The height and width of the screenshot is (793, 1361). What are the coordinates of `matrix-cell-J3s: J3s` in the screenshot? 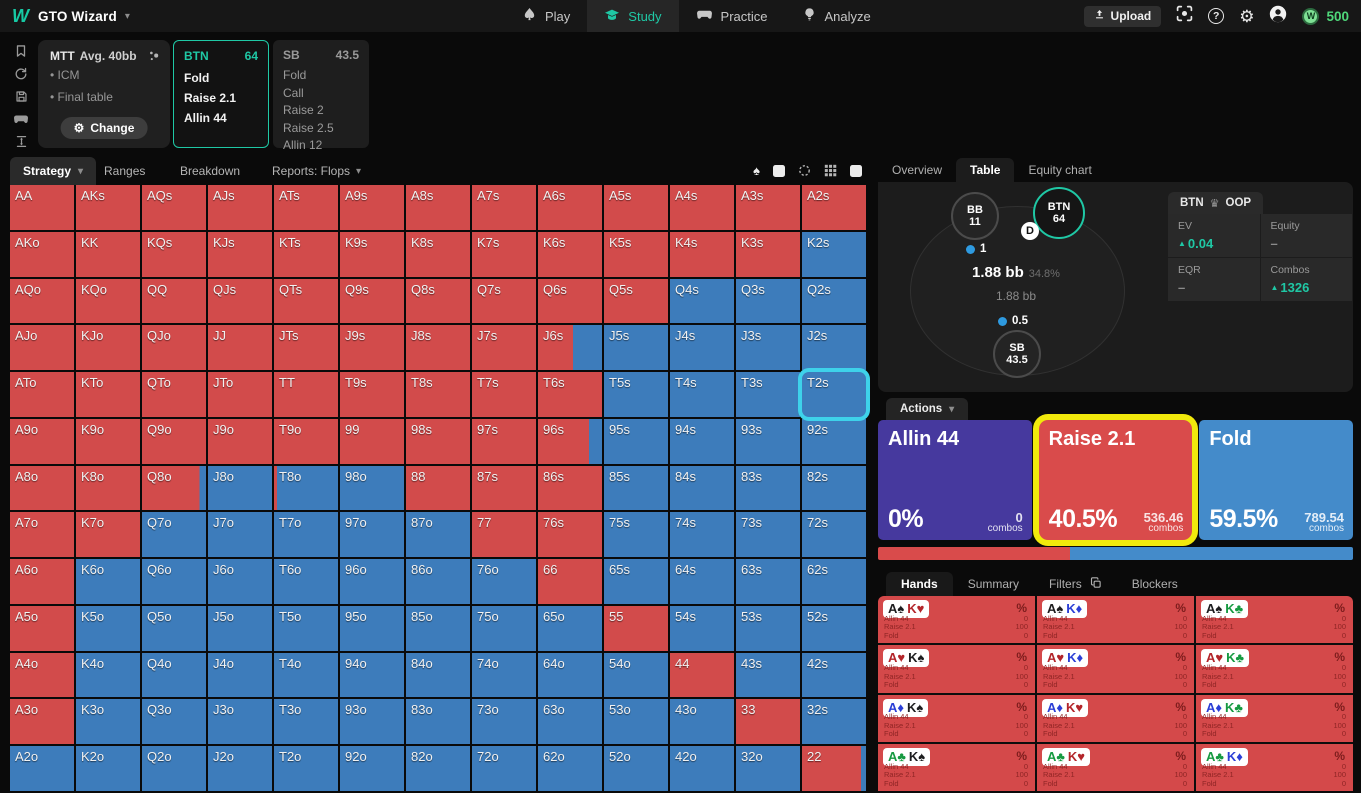 It's located at (768, 348).